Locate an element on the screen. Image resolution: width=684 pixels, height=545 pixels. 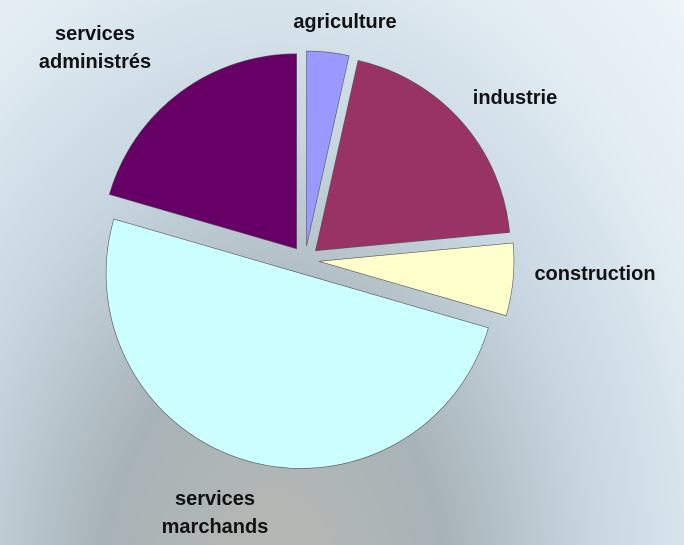
slice-label: construction is located at coordinates (595, 274).